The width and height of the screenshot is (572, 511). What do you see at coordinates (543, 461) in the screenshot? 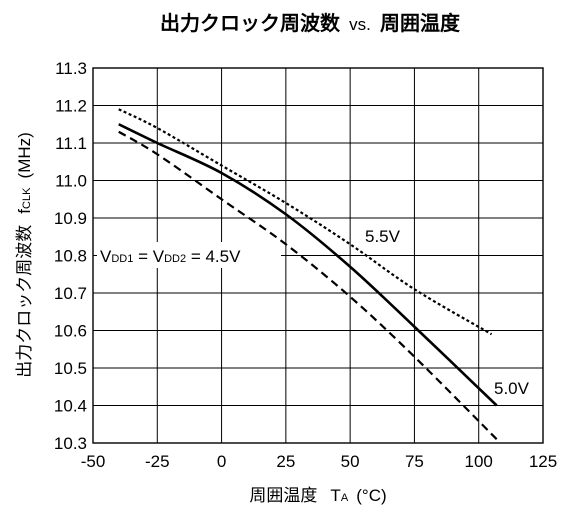
I see `x-tick-label: 125` at bounding box center [543, 461].